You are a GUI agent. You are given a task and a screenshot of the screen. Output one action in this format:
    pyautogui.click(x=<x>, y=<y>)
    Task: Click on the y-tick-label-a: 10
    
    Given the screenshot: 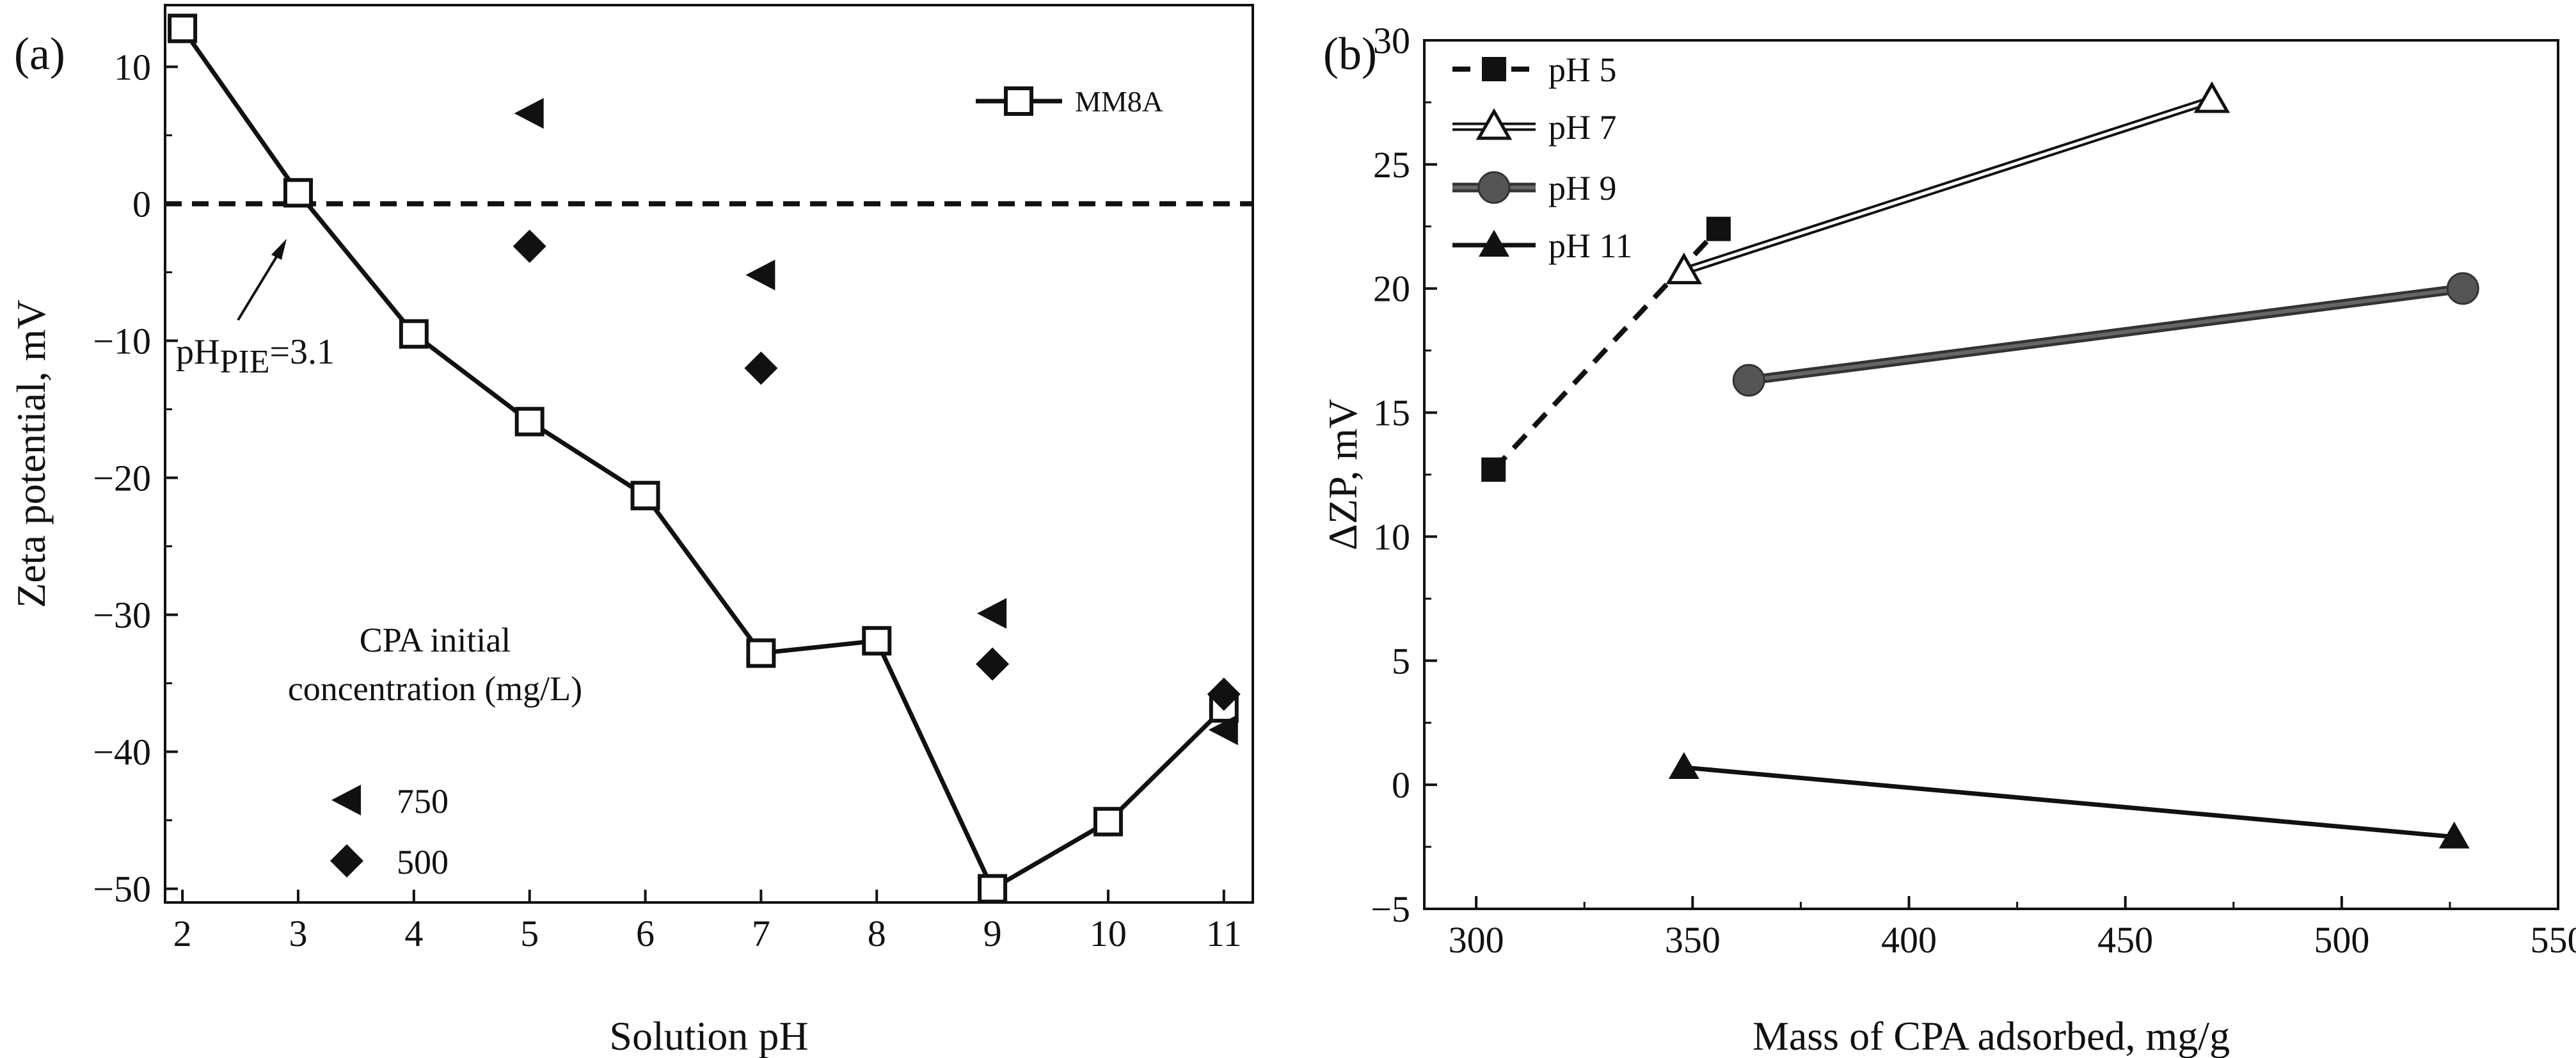 What is the action you would take?
    pyautogui.click(x=132, y=67)
    